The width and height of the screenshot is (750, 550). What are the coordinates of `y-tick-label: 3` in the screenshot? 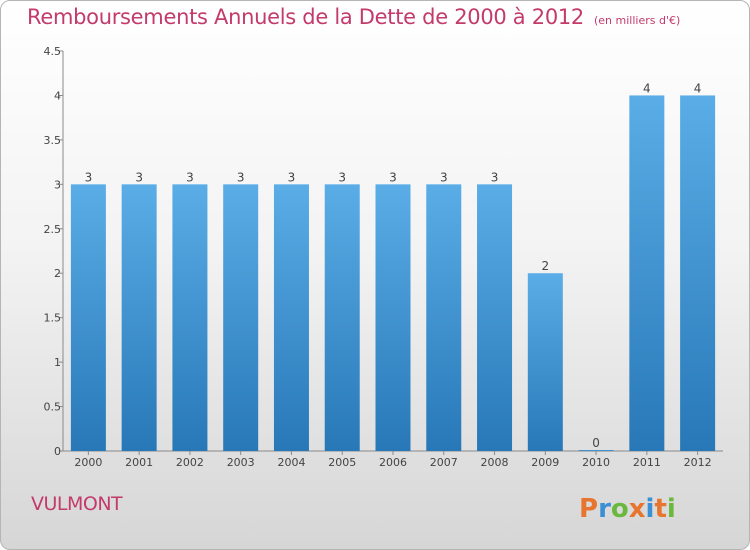 It's located at (57, 184).